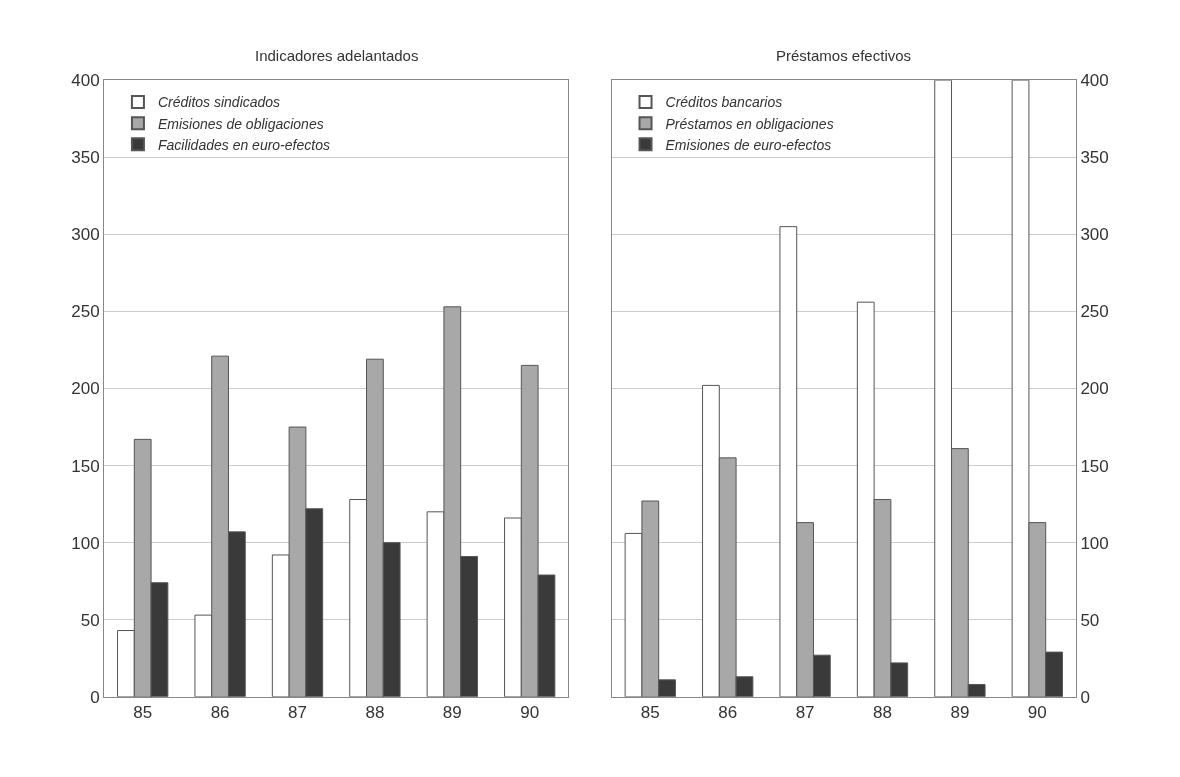 The image size is (1180, 777). What do you see at coordinates (748, 144) in the screenshot?
I see `legend-label: Emisiones de euro-efectos` at bounding box center [748, 144].